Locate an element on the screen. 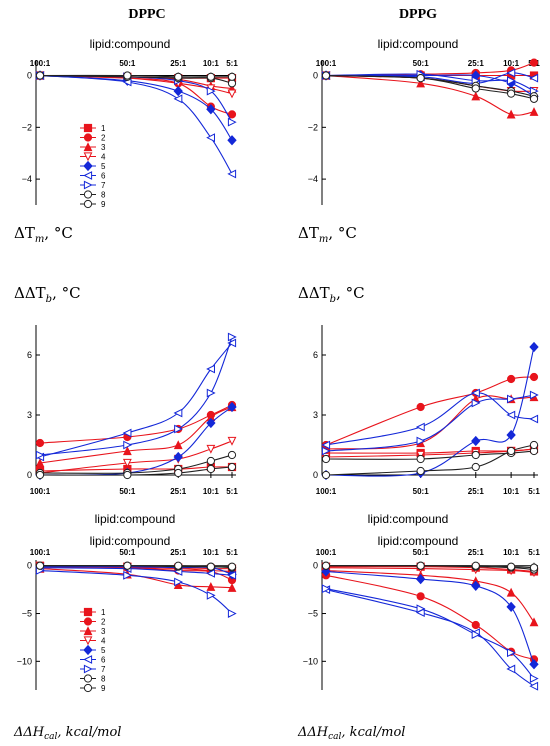  legend-label-1: 1 is located at coordinates (103, 612).